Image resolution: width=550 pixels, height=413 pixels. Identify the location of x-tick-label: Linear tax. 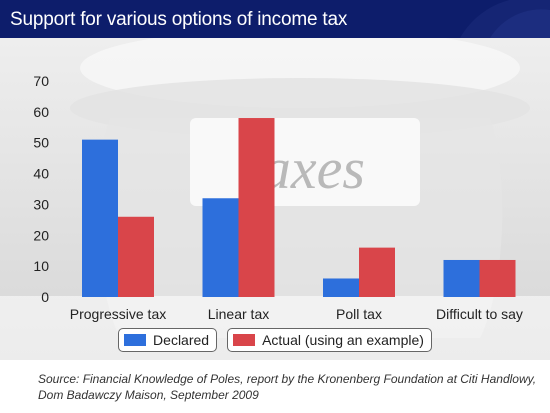
(238, 314).